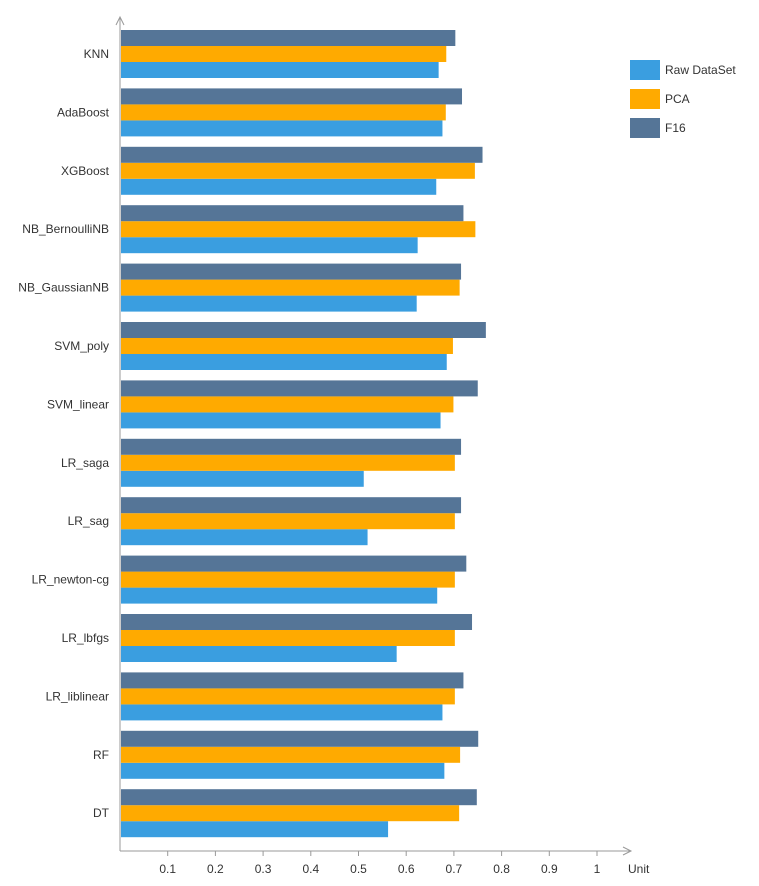 Image resolution: width=759 pixels, height=886 pixels. What do you see at coordinates (101, 755) in the screenshot?
I see `category-label: RF` at bounding box center [101, 755].